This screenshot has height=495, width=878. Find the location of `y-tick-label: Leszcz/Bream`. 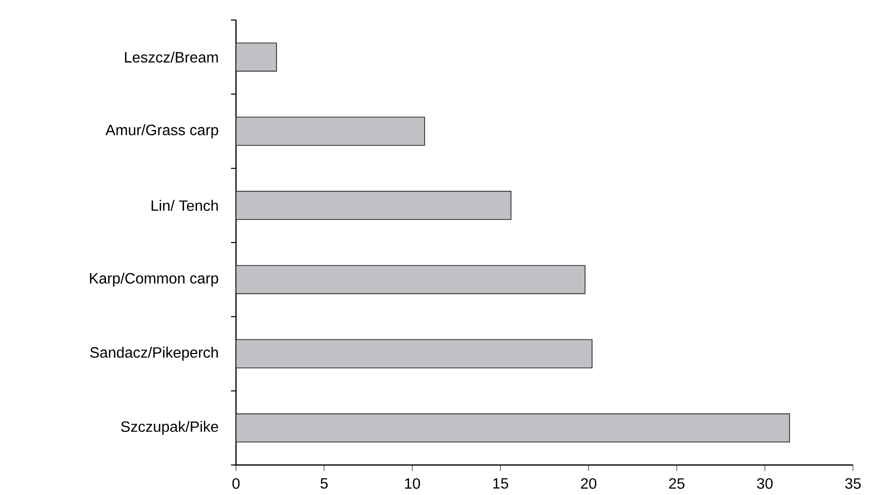

y-tick-label: Leszcz/Bream is located at coordinates (171, 57).